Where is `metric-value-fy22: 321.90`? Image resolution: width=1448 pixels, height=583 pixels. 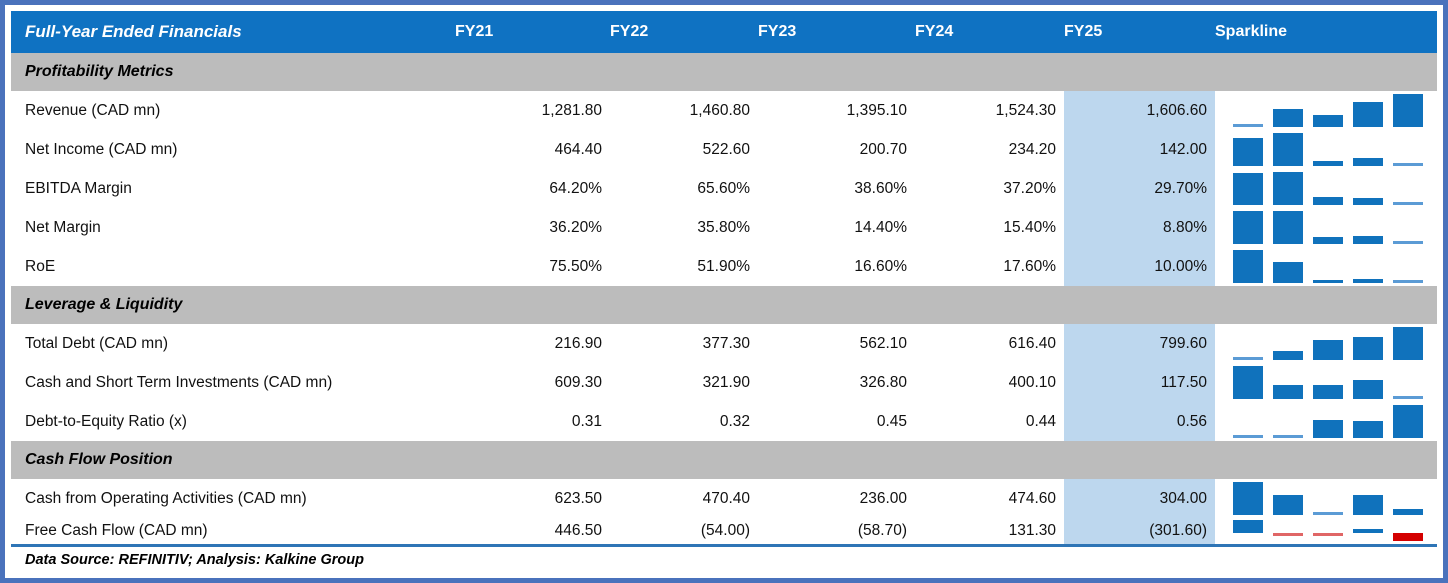
metric-value-fy22: 321.90 is located at coordinates (726, 382).